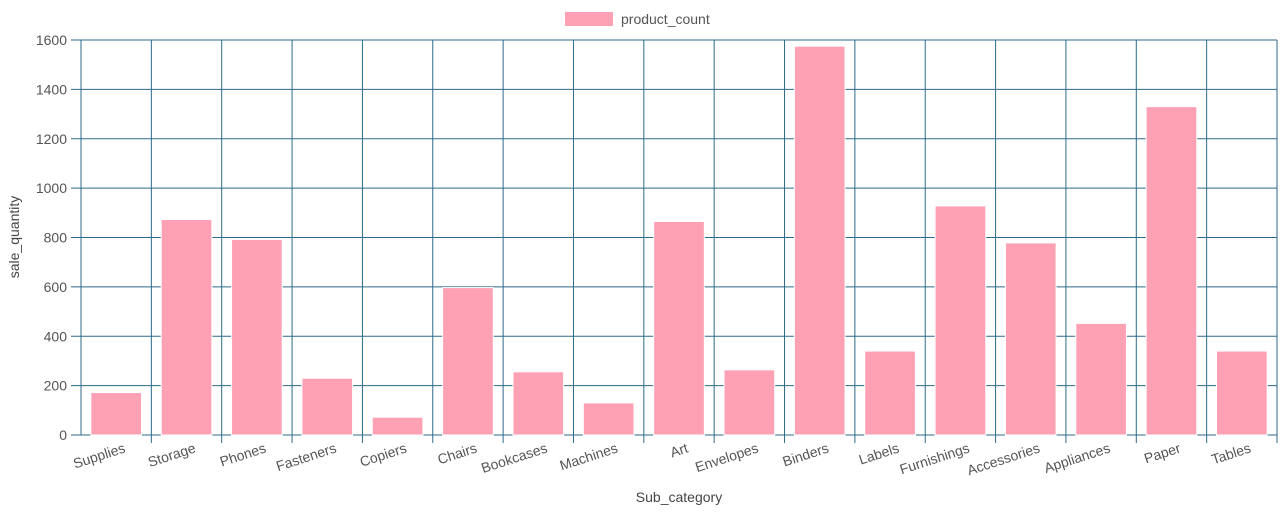 The height and width of the screenshot is (512, 1281). Describe the element at coordinates (51, 139) in the screenshot. I see `y-tick-label: 1200` at that location.